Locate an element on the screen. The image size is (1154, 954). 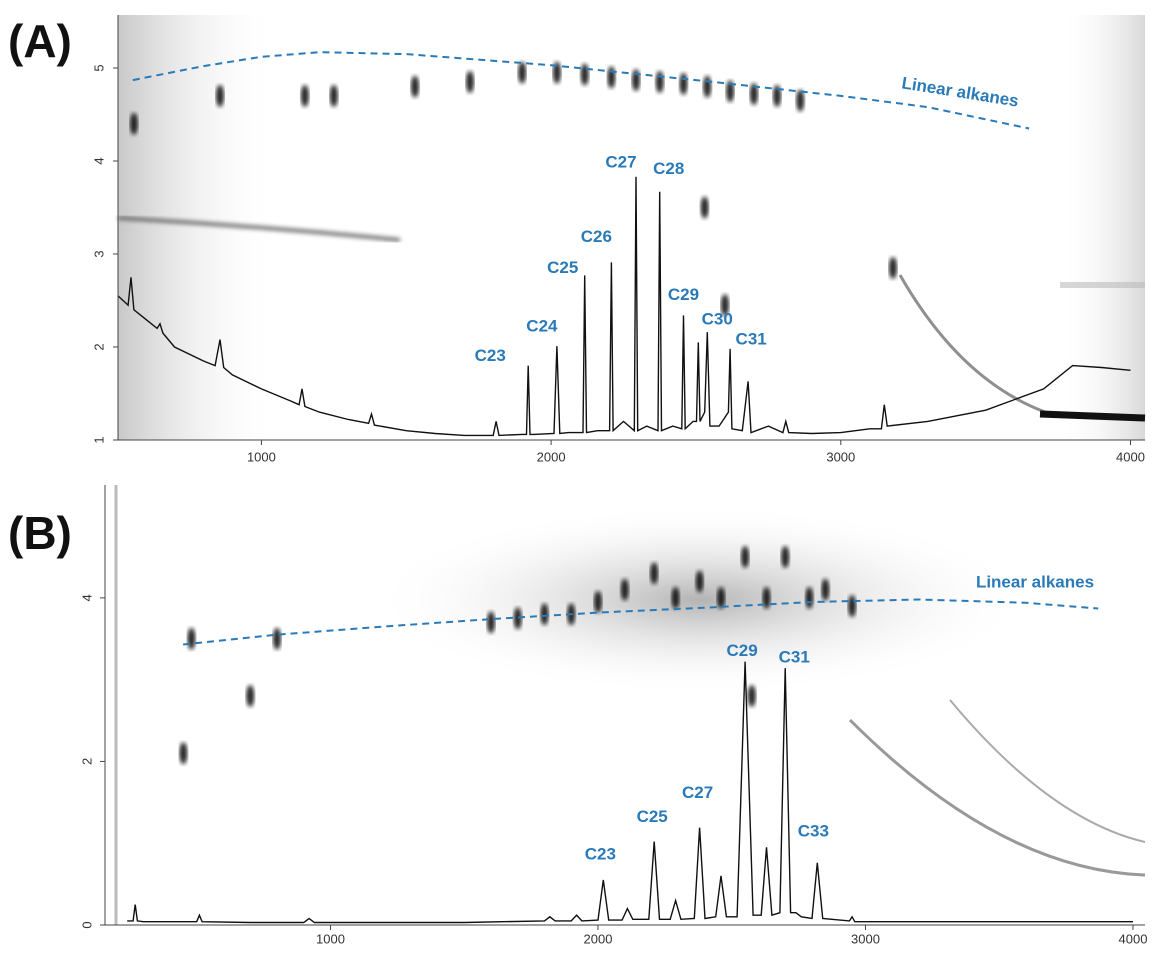
y-tick-label: 3 is located at coordinates (98, 253).